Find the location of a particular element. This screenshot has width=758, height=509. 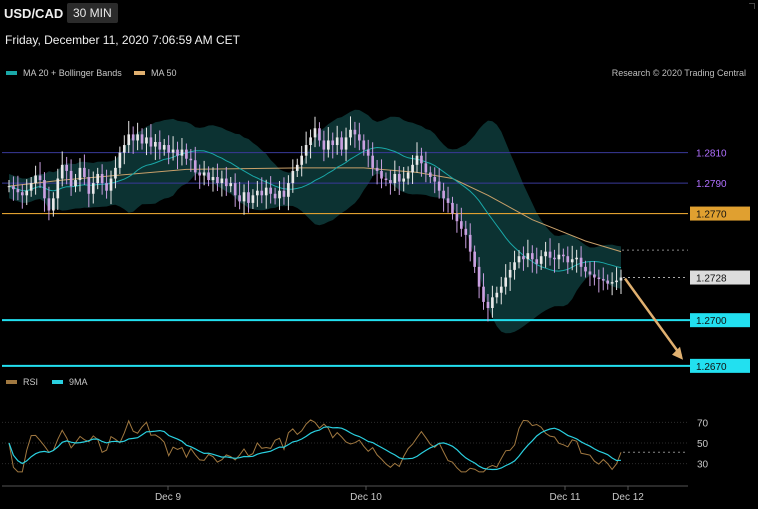

x-label-3: Dec 12 is located at coordinates (628, 497).